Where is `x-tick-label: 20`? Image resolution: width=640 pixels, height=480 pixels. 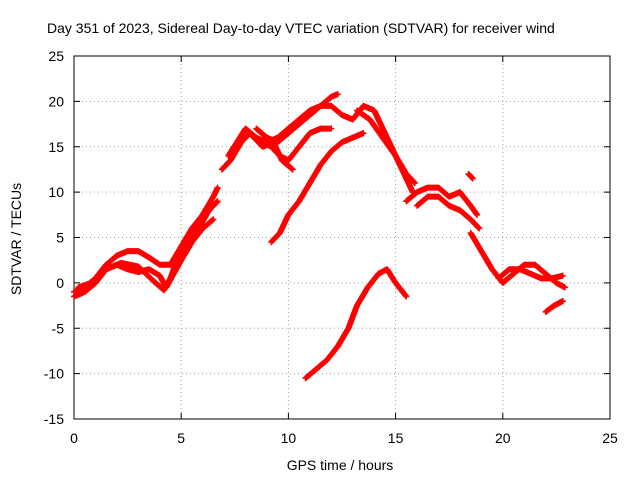 x-tick-label: 20 is located at coordinates (503, 438).